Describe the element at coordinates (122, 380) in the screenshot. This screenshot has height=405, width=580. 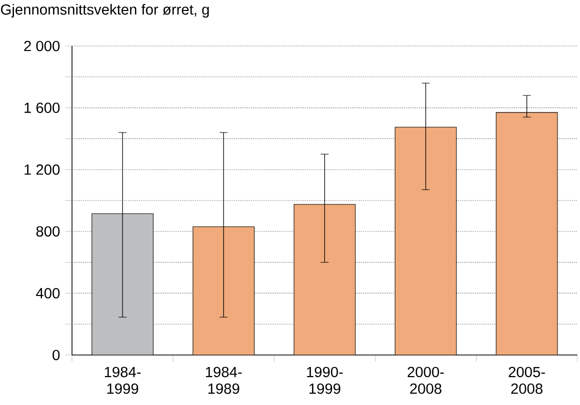
I see `x-tick-label: 1984-1999` at that location.